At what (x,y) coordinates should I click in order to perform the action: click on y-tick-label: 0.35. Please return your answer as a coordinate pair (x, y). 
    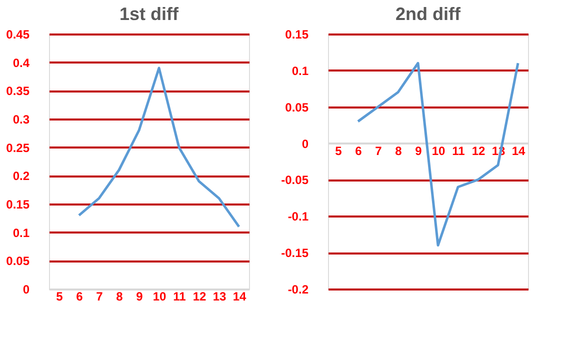
    Looking at the image, I should click on (18, 91).